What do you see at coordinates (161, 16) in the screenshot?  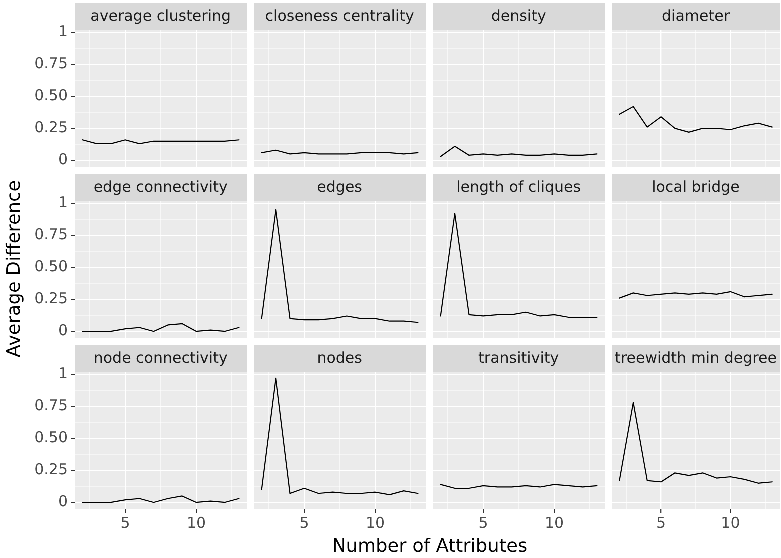 I see `chart-title: average clustering` at bounding box center [161, 16].